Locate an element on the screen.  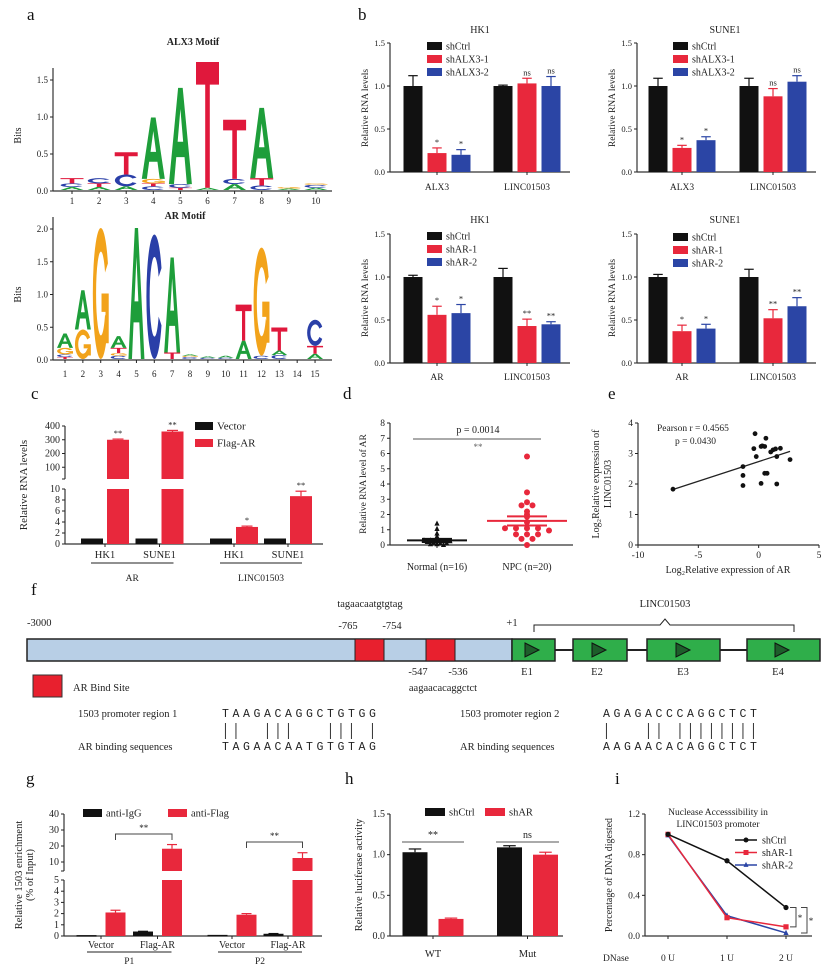
group-label: LINC01503 is located at coordinates (261, 579).